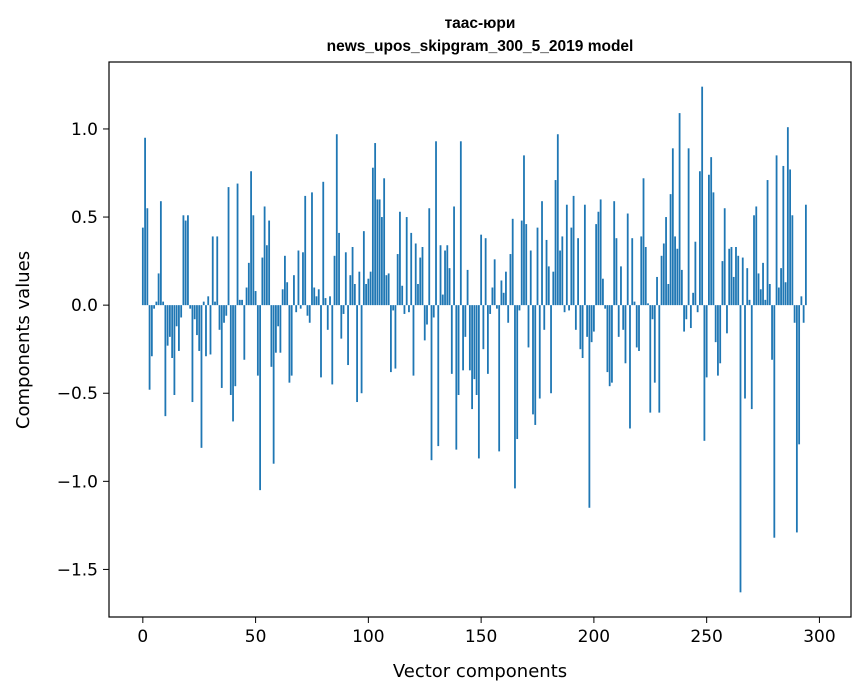 This screenshot has width=867, height=696. Describe the element at coordinates (84, 130) in the screenshot. I see `y-tick-label: 1.0` at that location.